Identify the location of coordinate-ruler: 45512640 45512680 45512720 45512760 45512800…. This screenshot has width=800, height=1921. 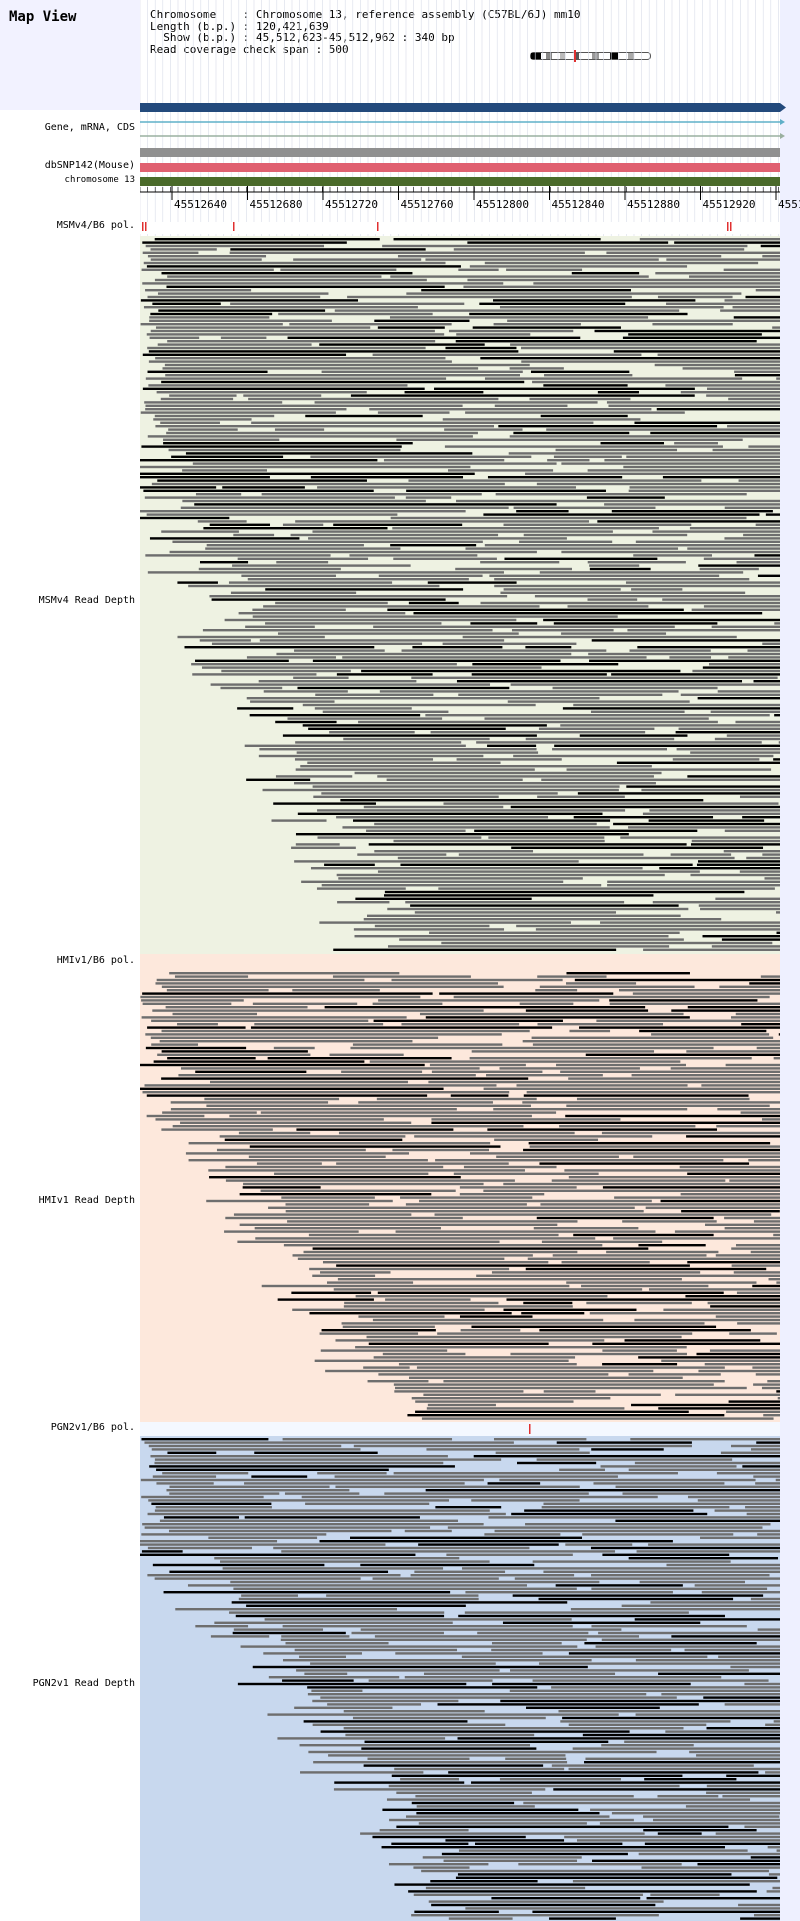
(470, 198).